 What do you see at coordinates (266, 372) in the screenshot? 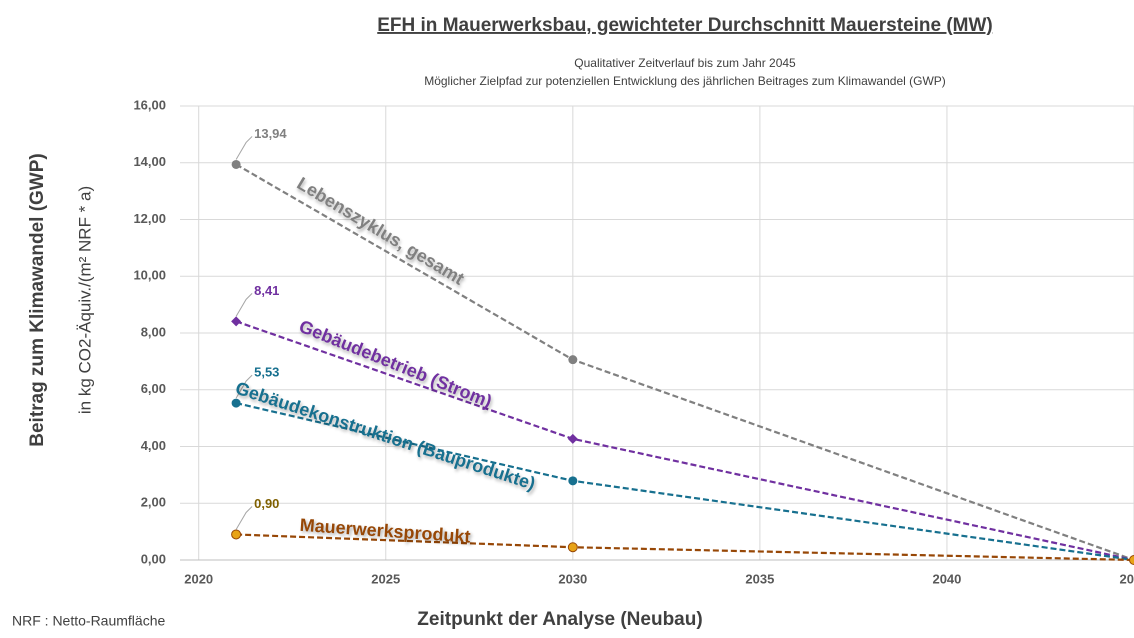
I see `data-label: 5,53` at bounding box center [266, 372].